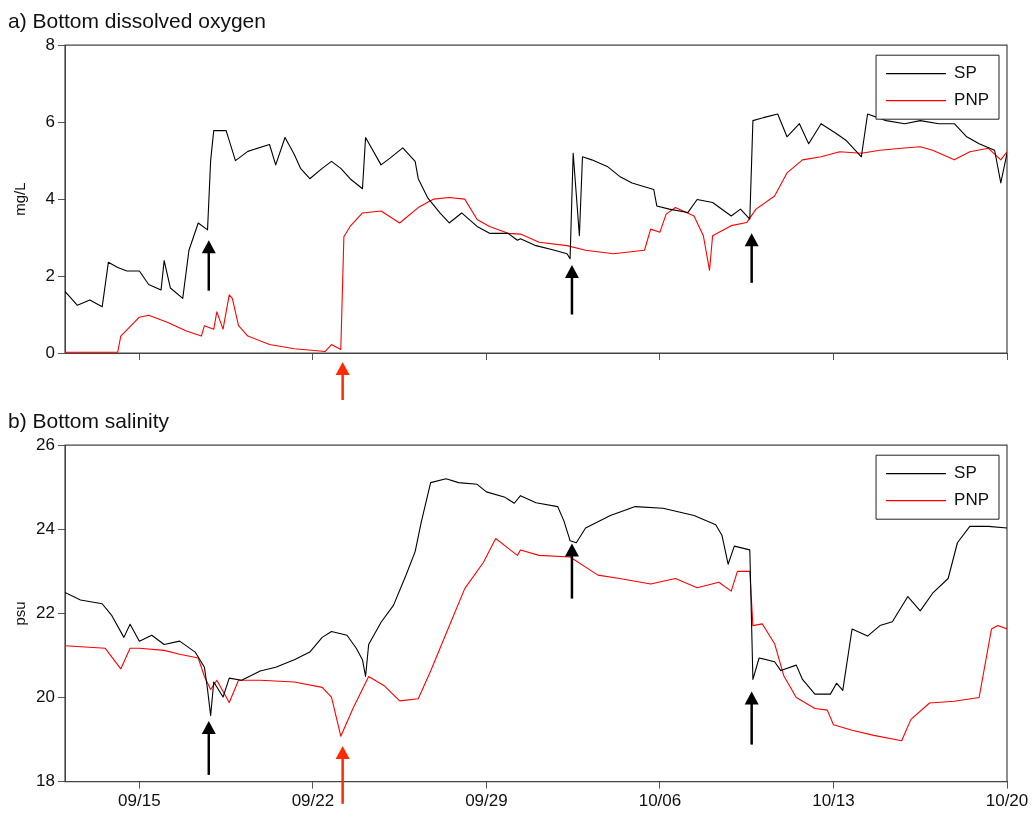 The height and width of the screenshot is (819, 1035). What do you see at coordinates (660, 801) in the screenshot?
I see `x-tick-label: 10/06` at bounding box center [660, 801].